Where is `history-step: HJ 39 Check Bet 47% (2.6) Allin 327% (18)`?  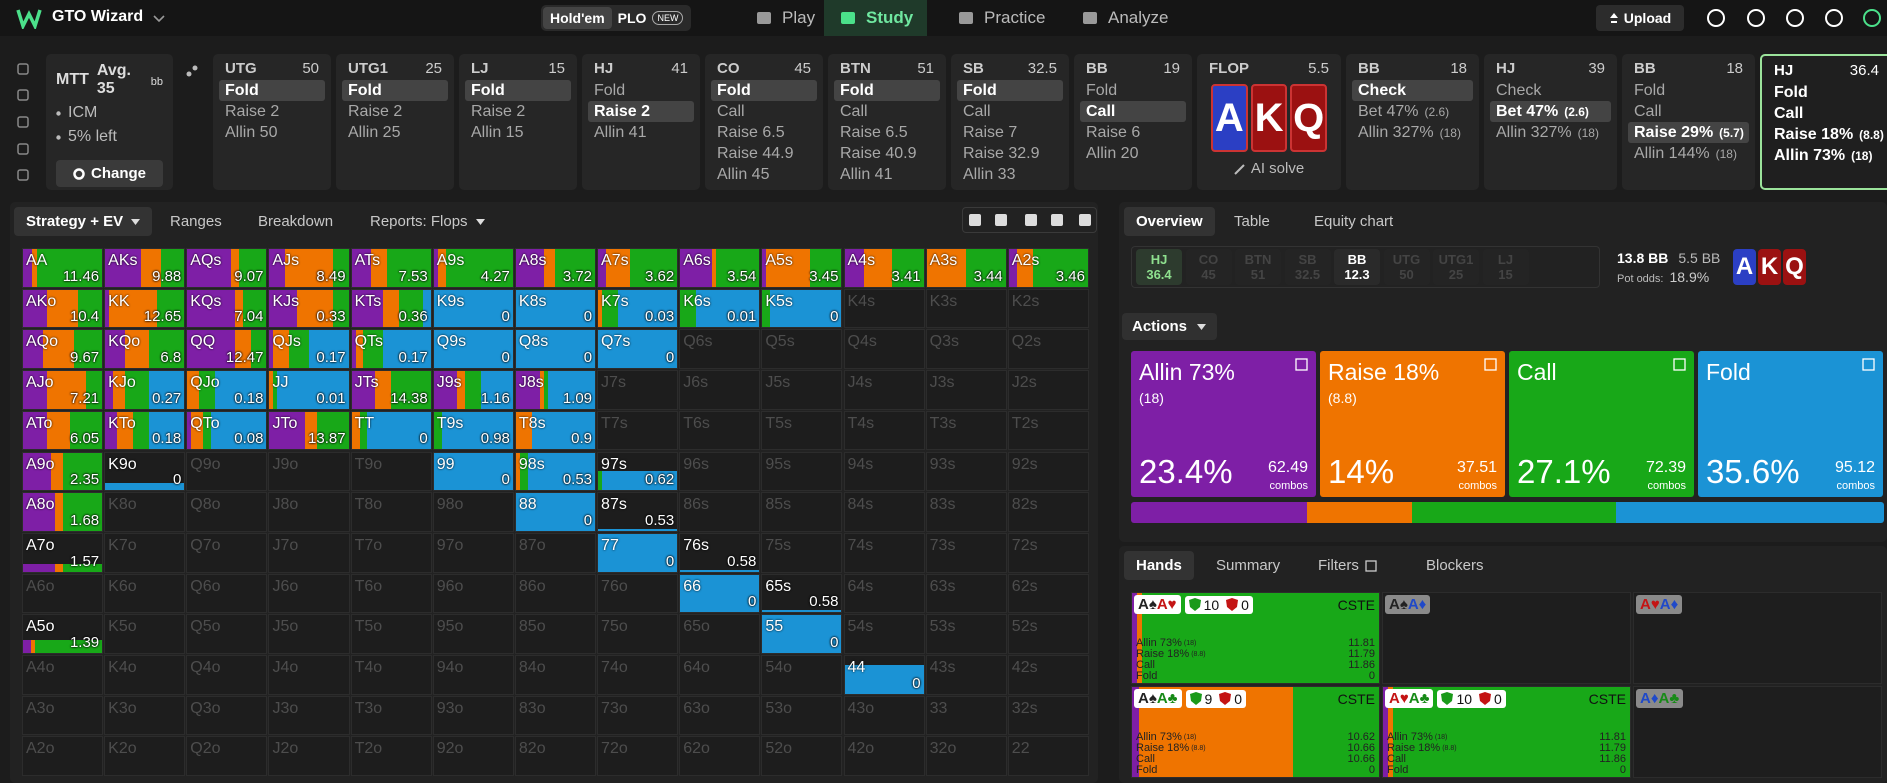 history-step: HJ 39 Check Bet 47% (2.6) Allin 327% (18) is located at coordinates (1550, 122).